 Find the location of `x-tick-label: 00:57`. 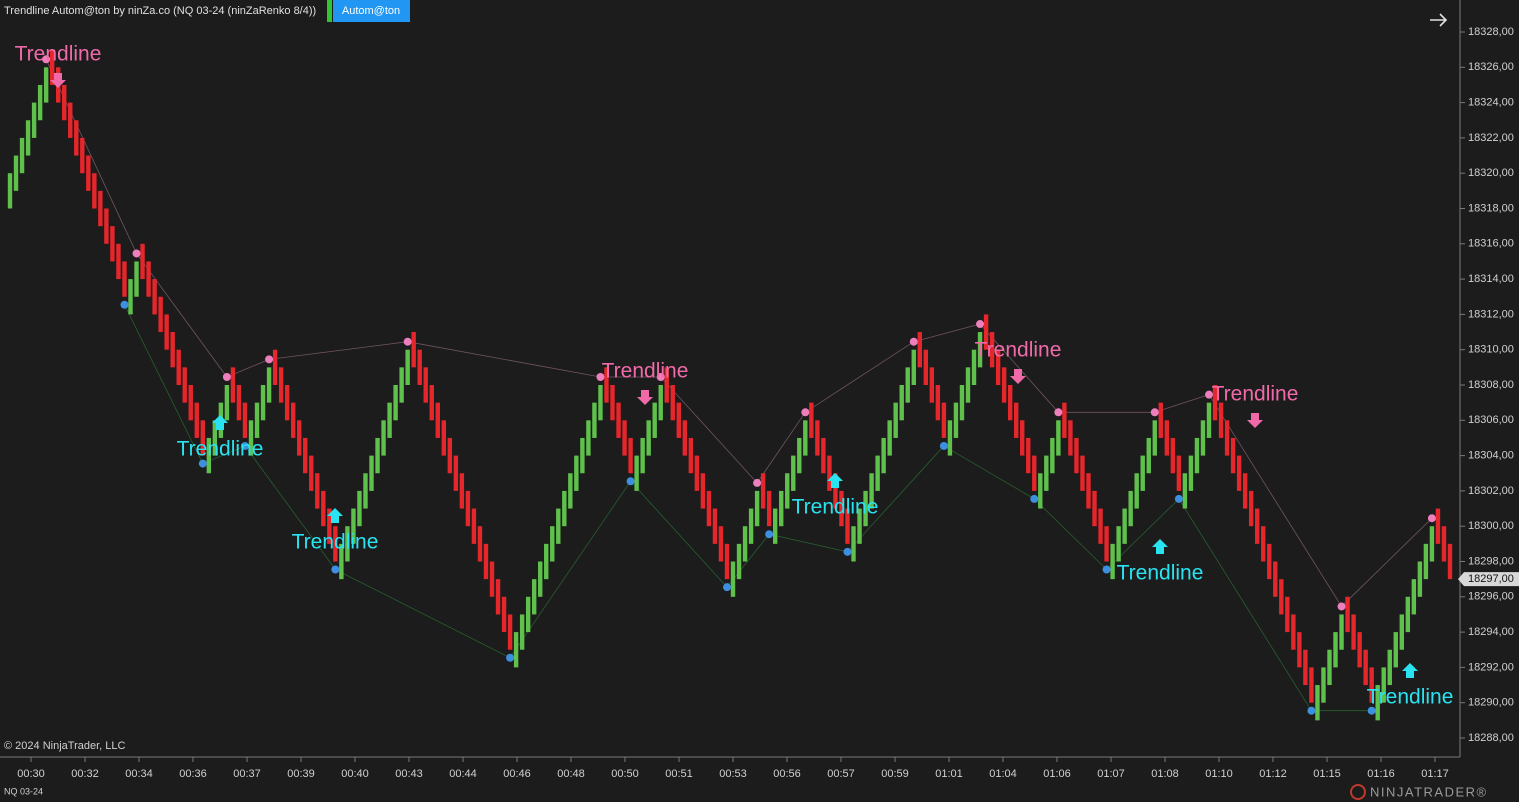

x-tick-label: 00:57 is located at coordinates (841, 774).